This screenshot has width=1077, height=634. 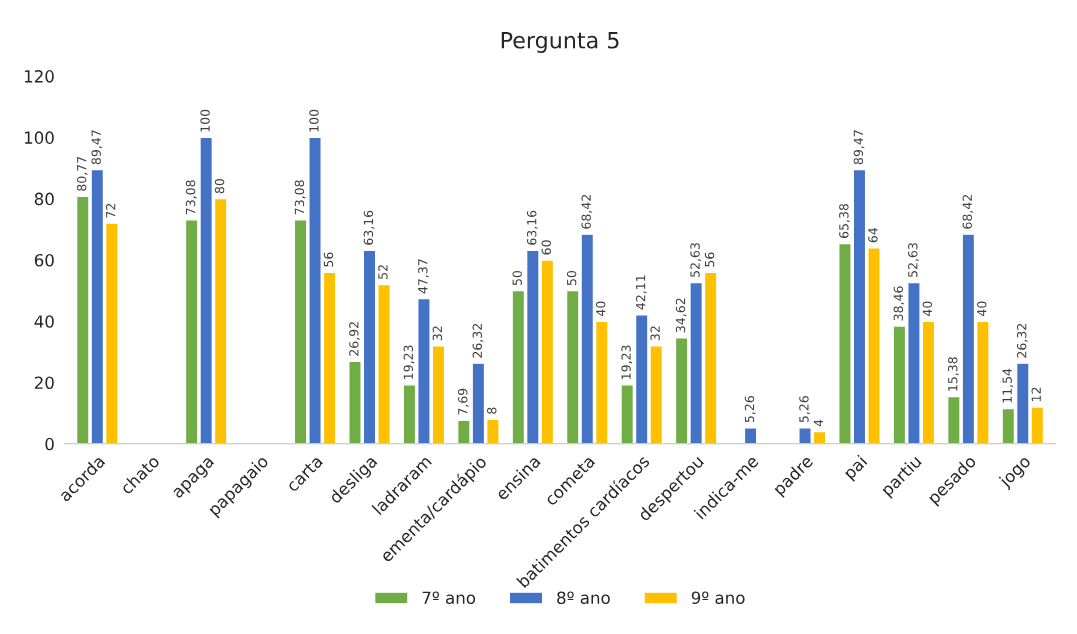 What do you see at coordinates (44, 383) in the screenshot?
I see `y-tick-label: 20` at bounding box center [44, 383].